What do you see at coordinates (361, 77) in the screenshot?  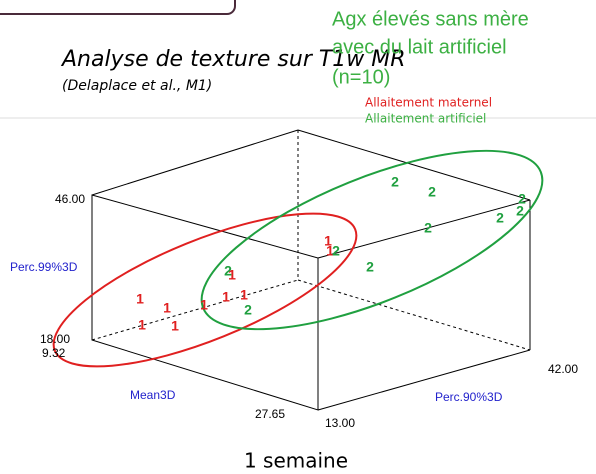 I see `note-line: (n=10)` at bounding box center [361, 77].